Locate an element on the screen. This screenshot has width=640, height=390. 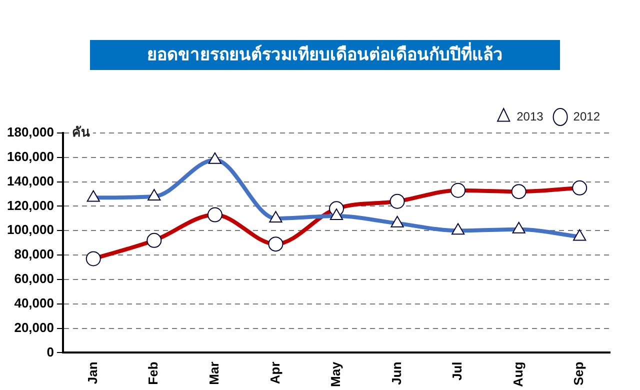
y-axis-title: คัน is located at coordinates (81, 132).